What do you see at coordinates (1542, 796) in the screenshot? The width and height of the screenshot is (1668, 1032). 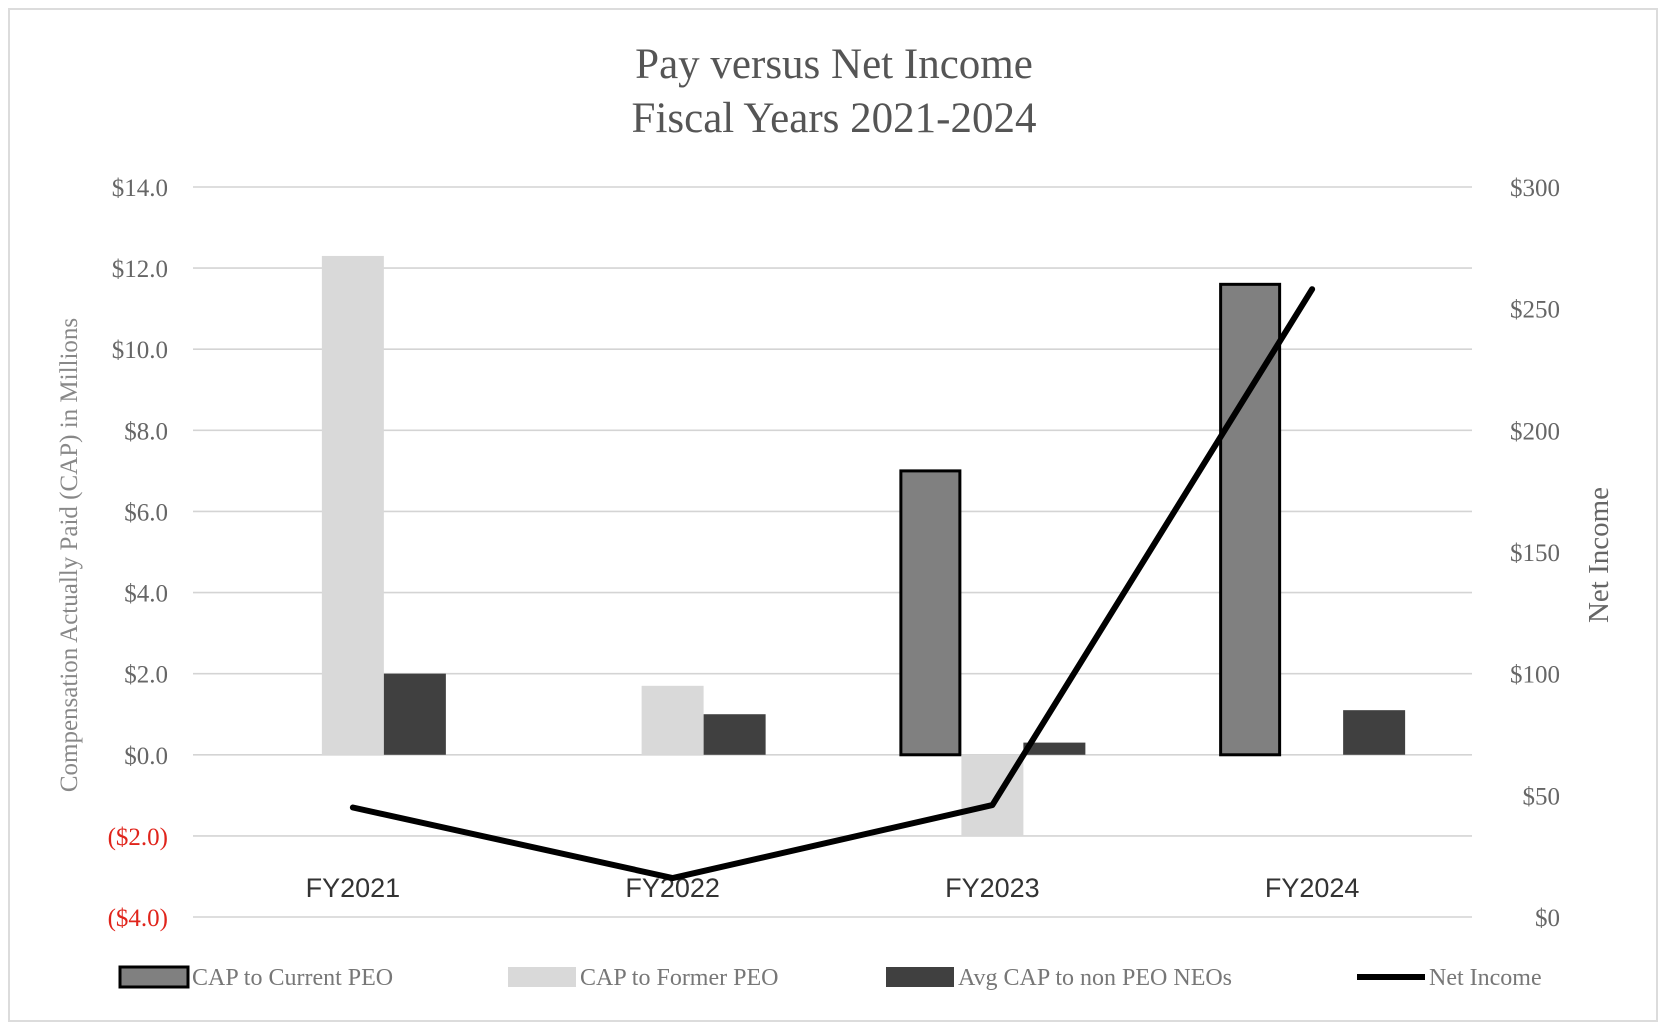 I see `right-tick-label: $50` at bounding box center [1542, 796].